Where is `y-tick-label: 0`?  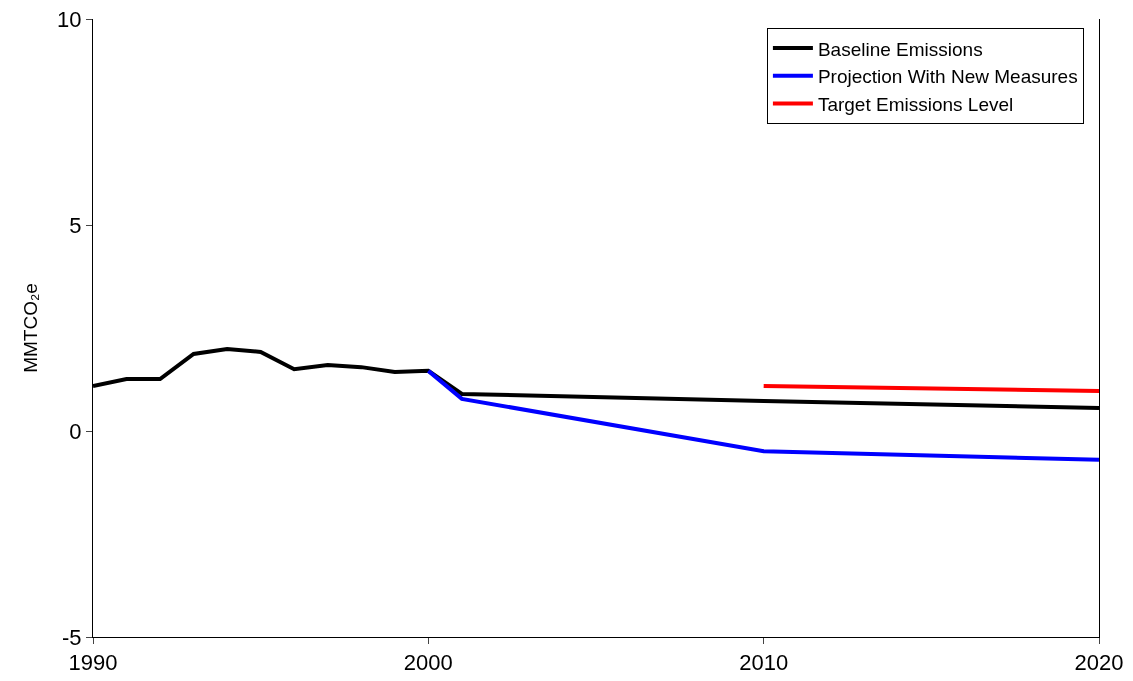
y-tick-label: 0 is located at coordinates (75, 431).